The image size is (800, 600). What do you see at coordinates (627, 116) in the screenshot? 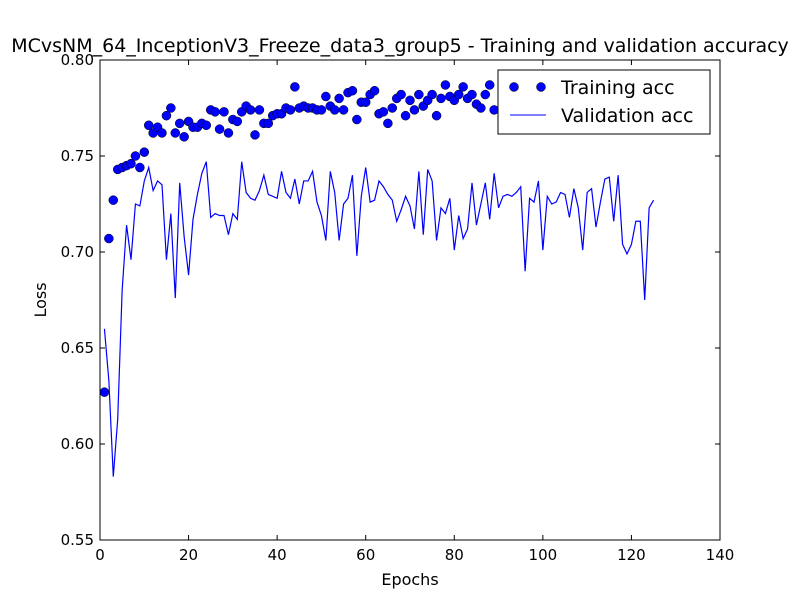
I see `legend-label-validation: Validation acc` at bounding box center [627, 116].